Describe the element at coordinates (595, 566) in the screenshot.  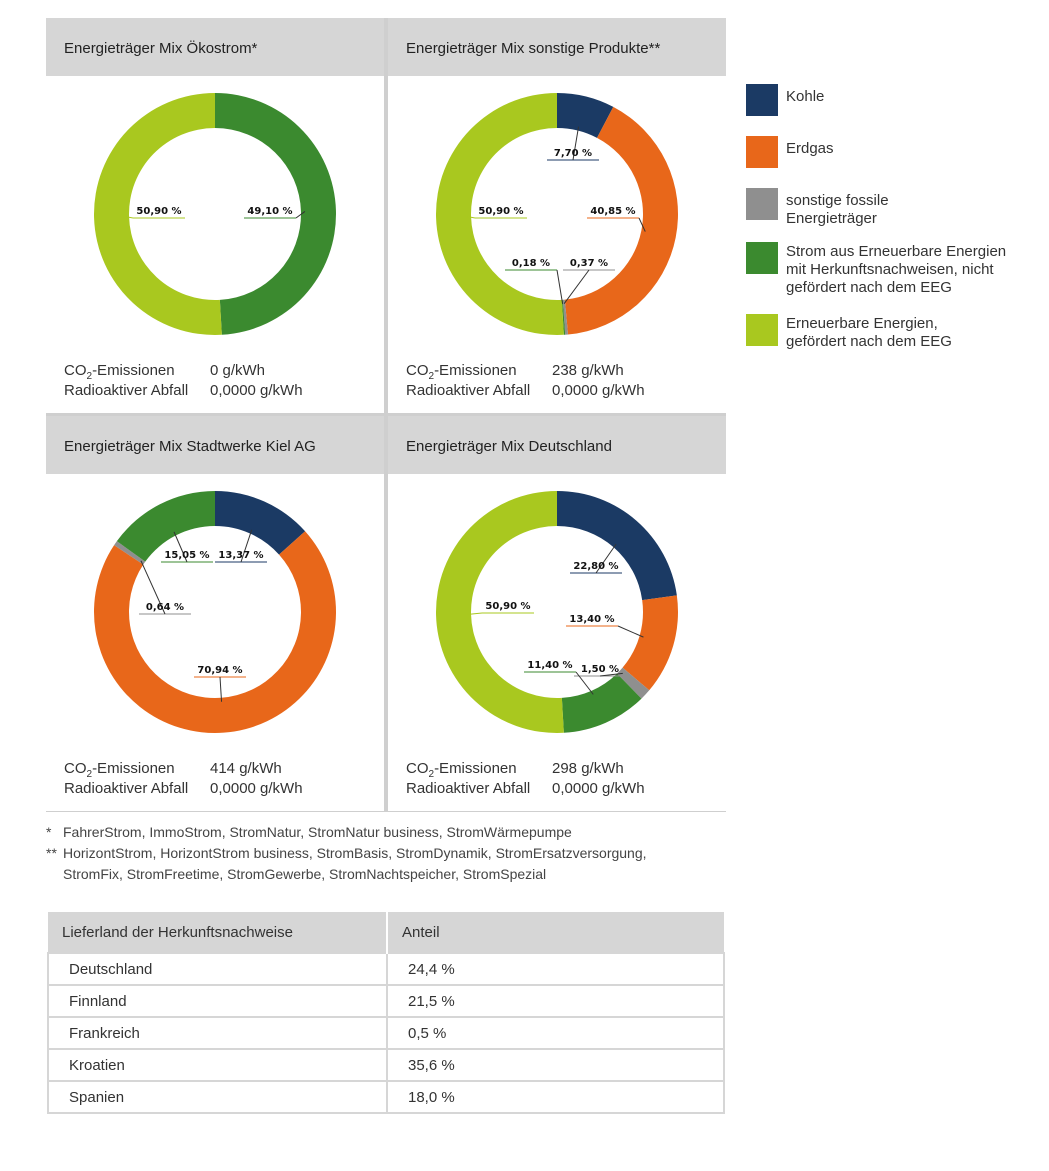
I see `slice-data-label: 22,80 %` at that location.